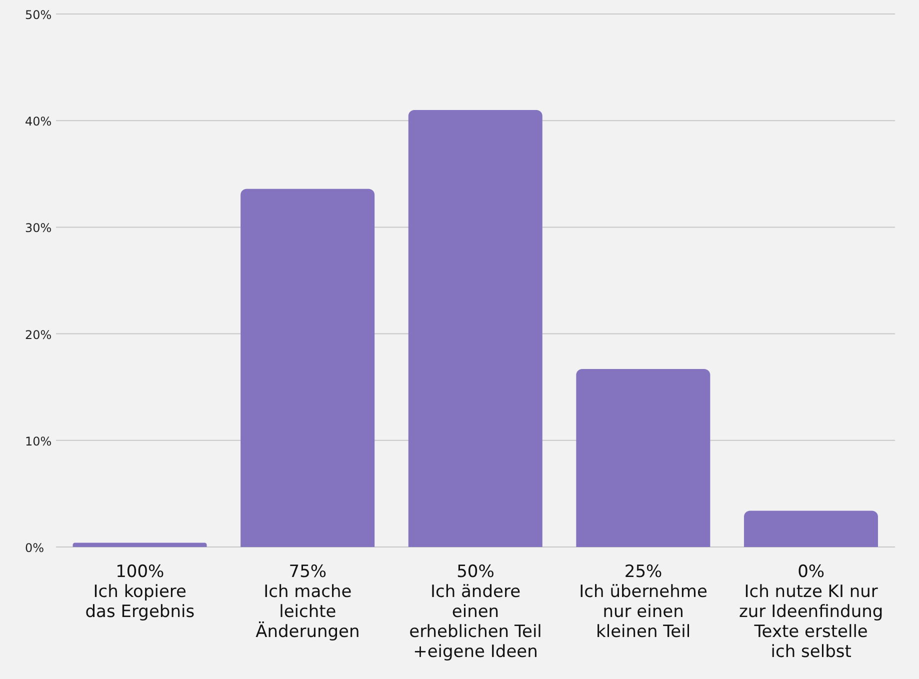  I want to click on y-tick-label: 20%, so click(38, 335).